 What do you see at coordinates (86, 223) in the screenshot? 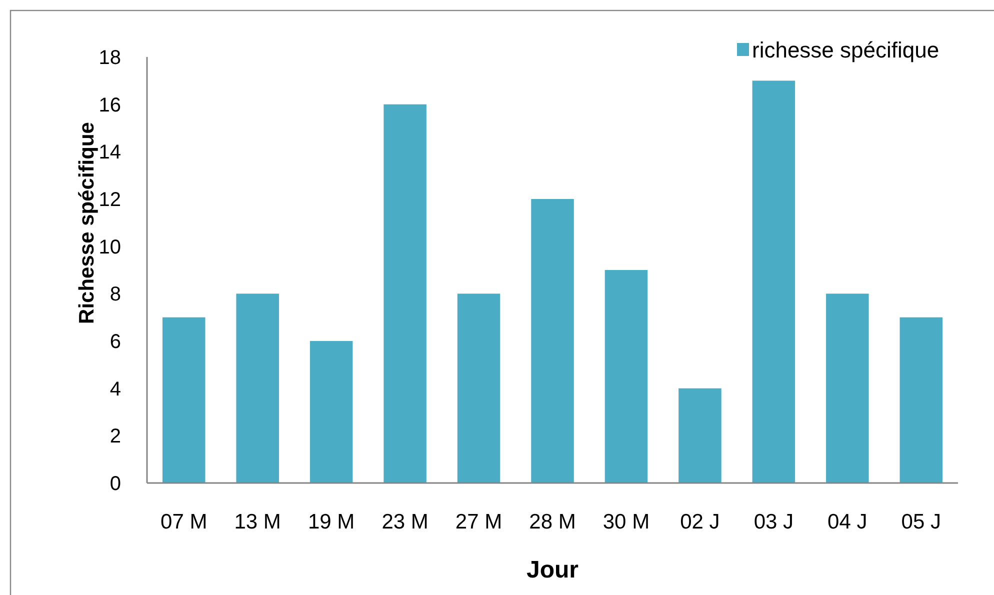
I see `y-axis-title: Richesse spécifique` at bounding box center [86, 223].